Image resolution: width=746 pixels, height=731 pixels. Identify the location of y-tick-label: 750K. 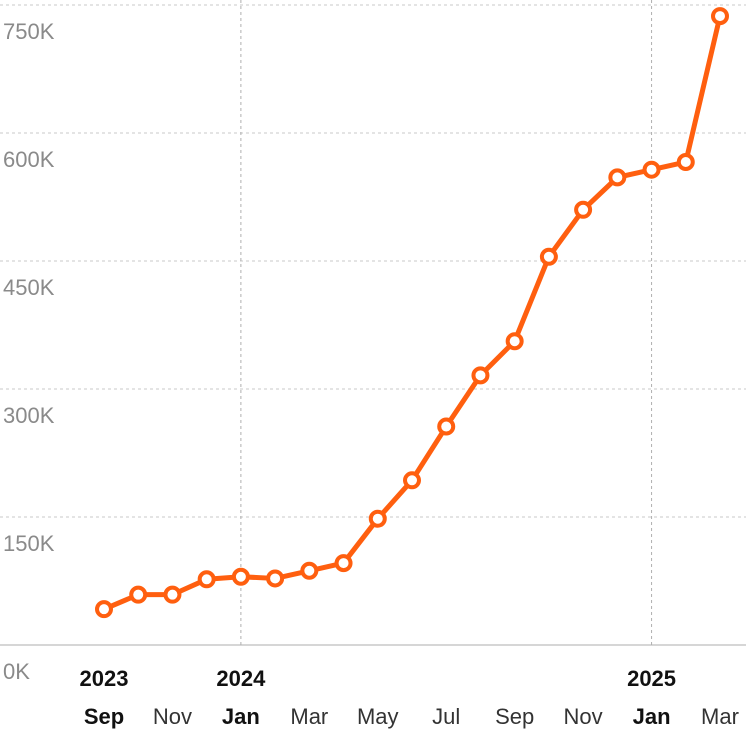
(29, 31).